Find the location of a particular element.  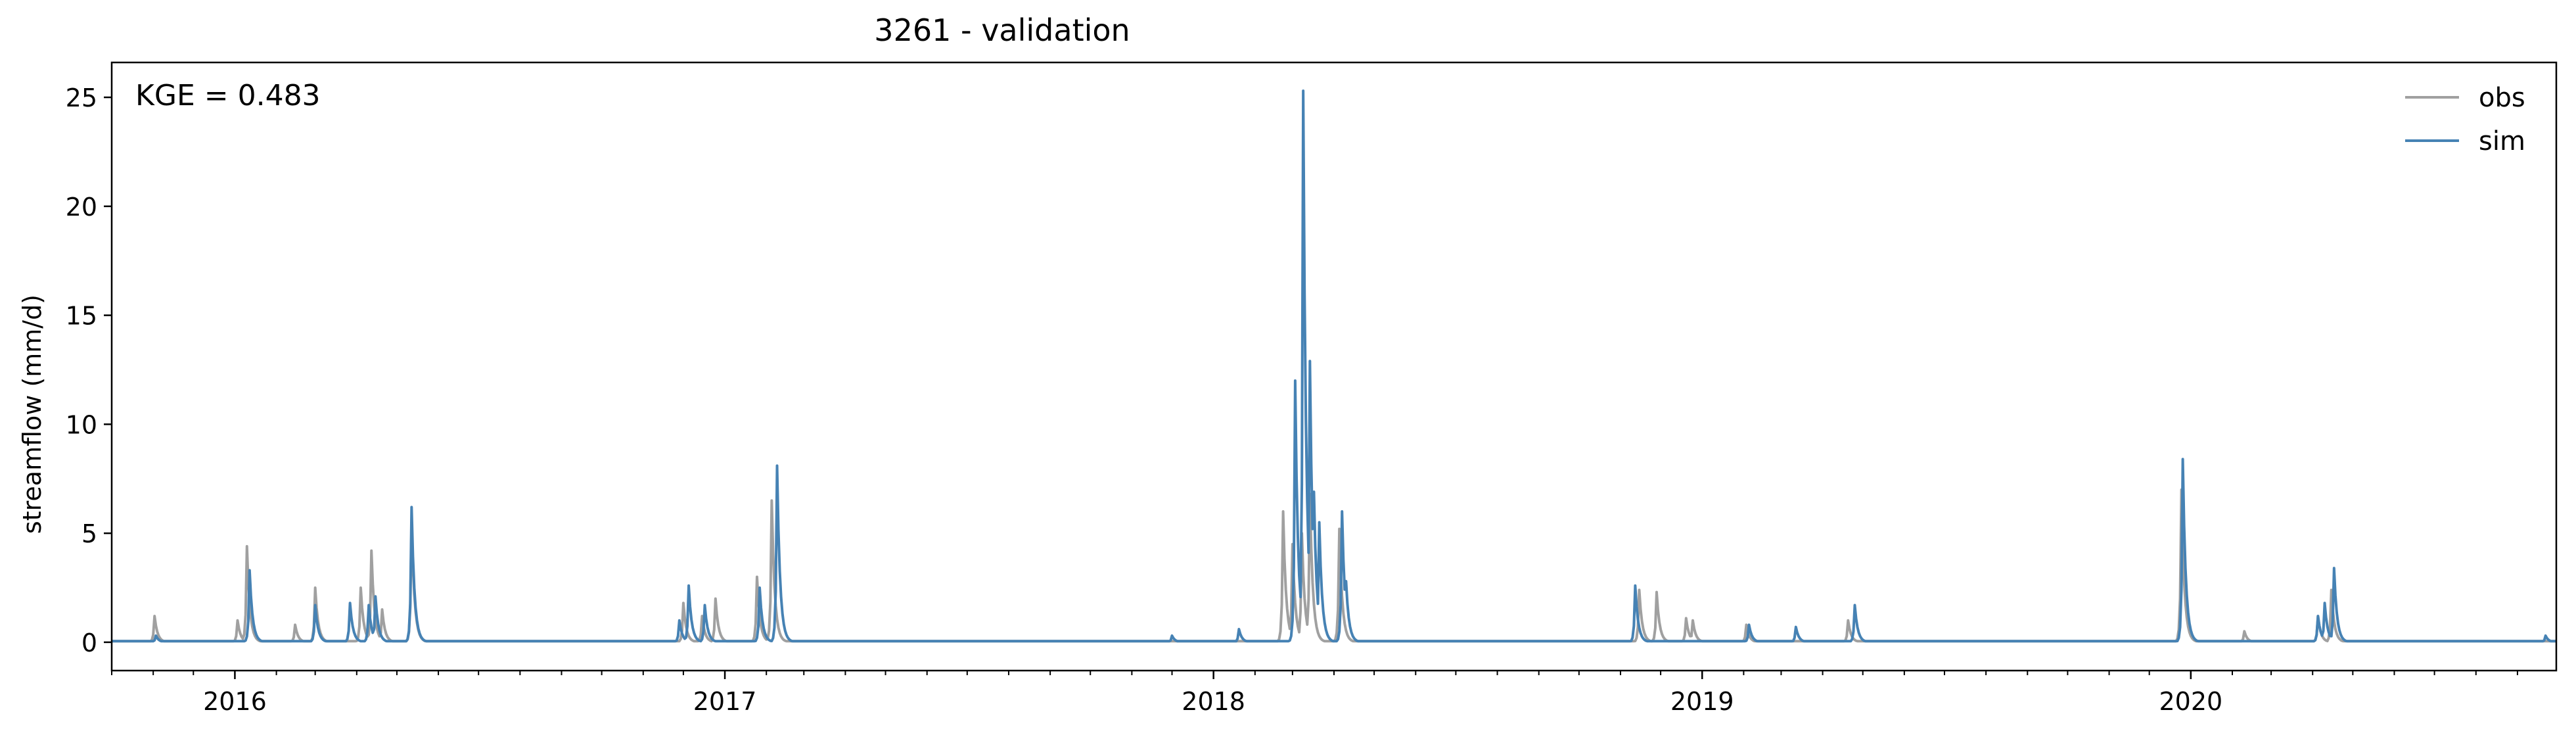

y-tick-label: 15 is located at coordinates (82, 316).